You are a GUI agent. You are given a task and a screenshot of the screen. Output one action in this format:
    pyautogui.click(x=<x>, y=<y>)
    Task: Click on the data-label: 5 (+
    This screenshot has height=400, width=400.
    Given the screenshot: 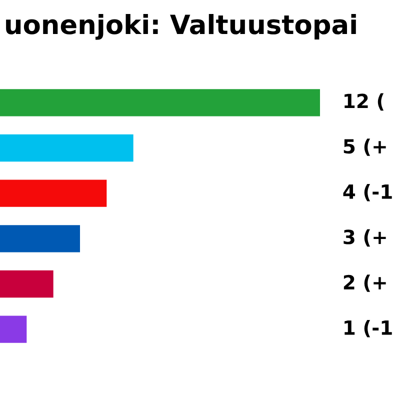 What is the action you would take?
    pyautogui.click(x=365, y=147)
    